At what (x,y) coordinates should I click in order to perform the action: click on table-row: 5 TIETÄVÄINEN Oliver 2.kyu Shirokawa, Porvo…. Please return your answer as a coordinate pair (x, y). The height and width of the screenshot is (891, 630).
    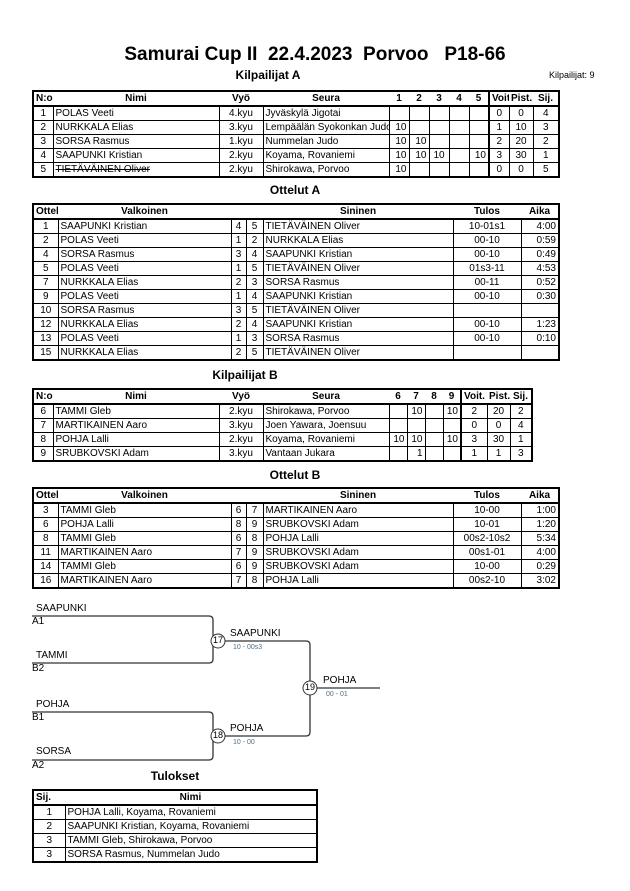
    Looking at the image, I should click on (296, 170).